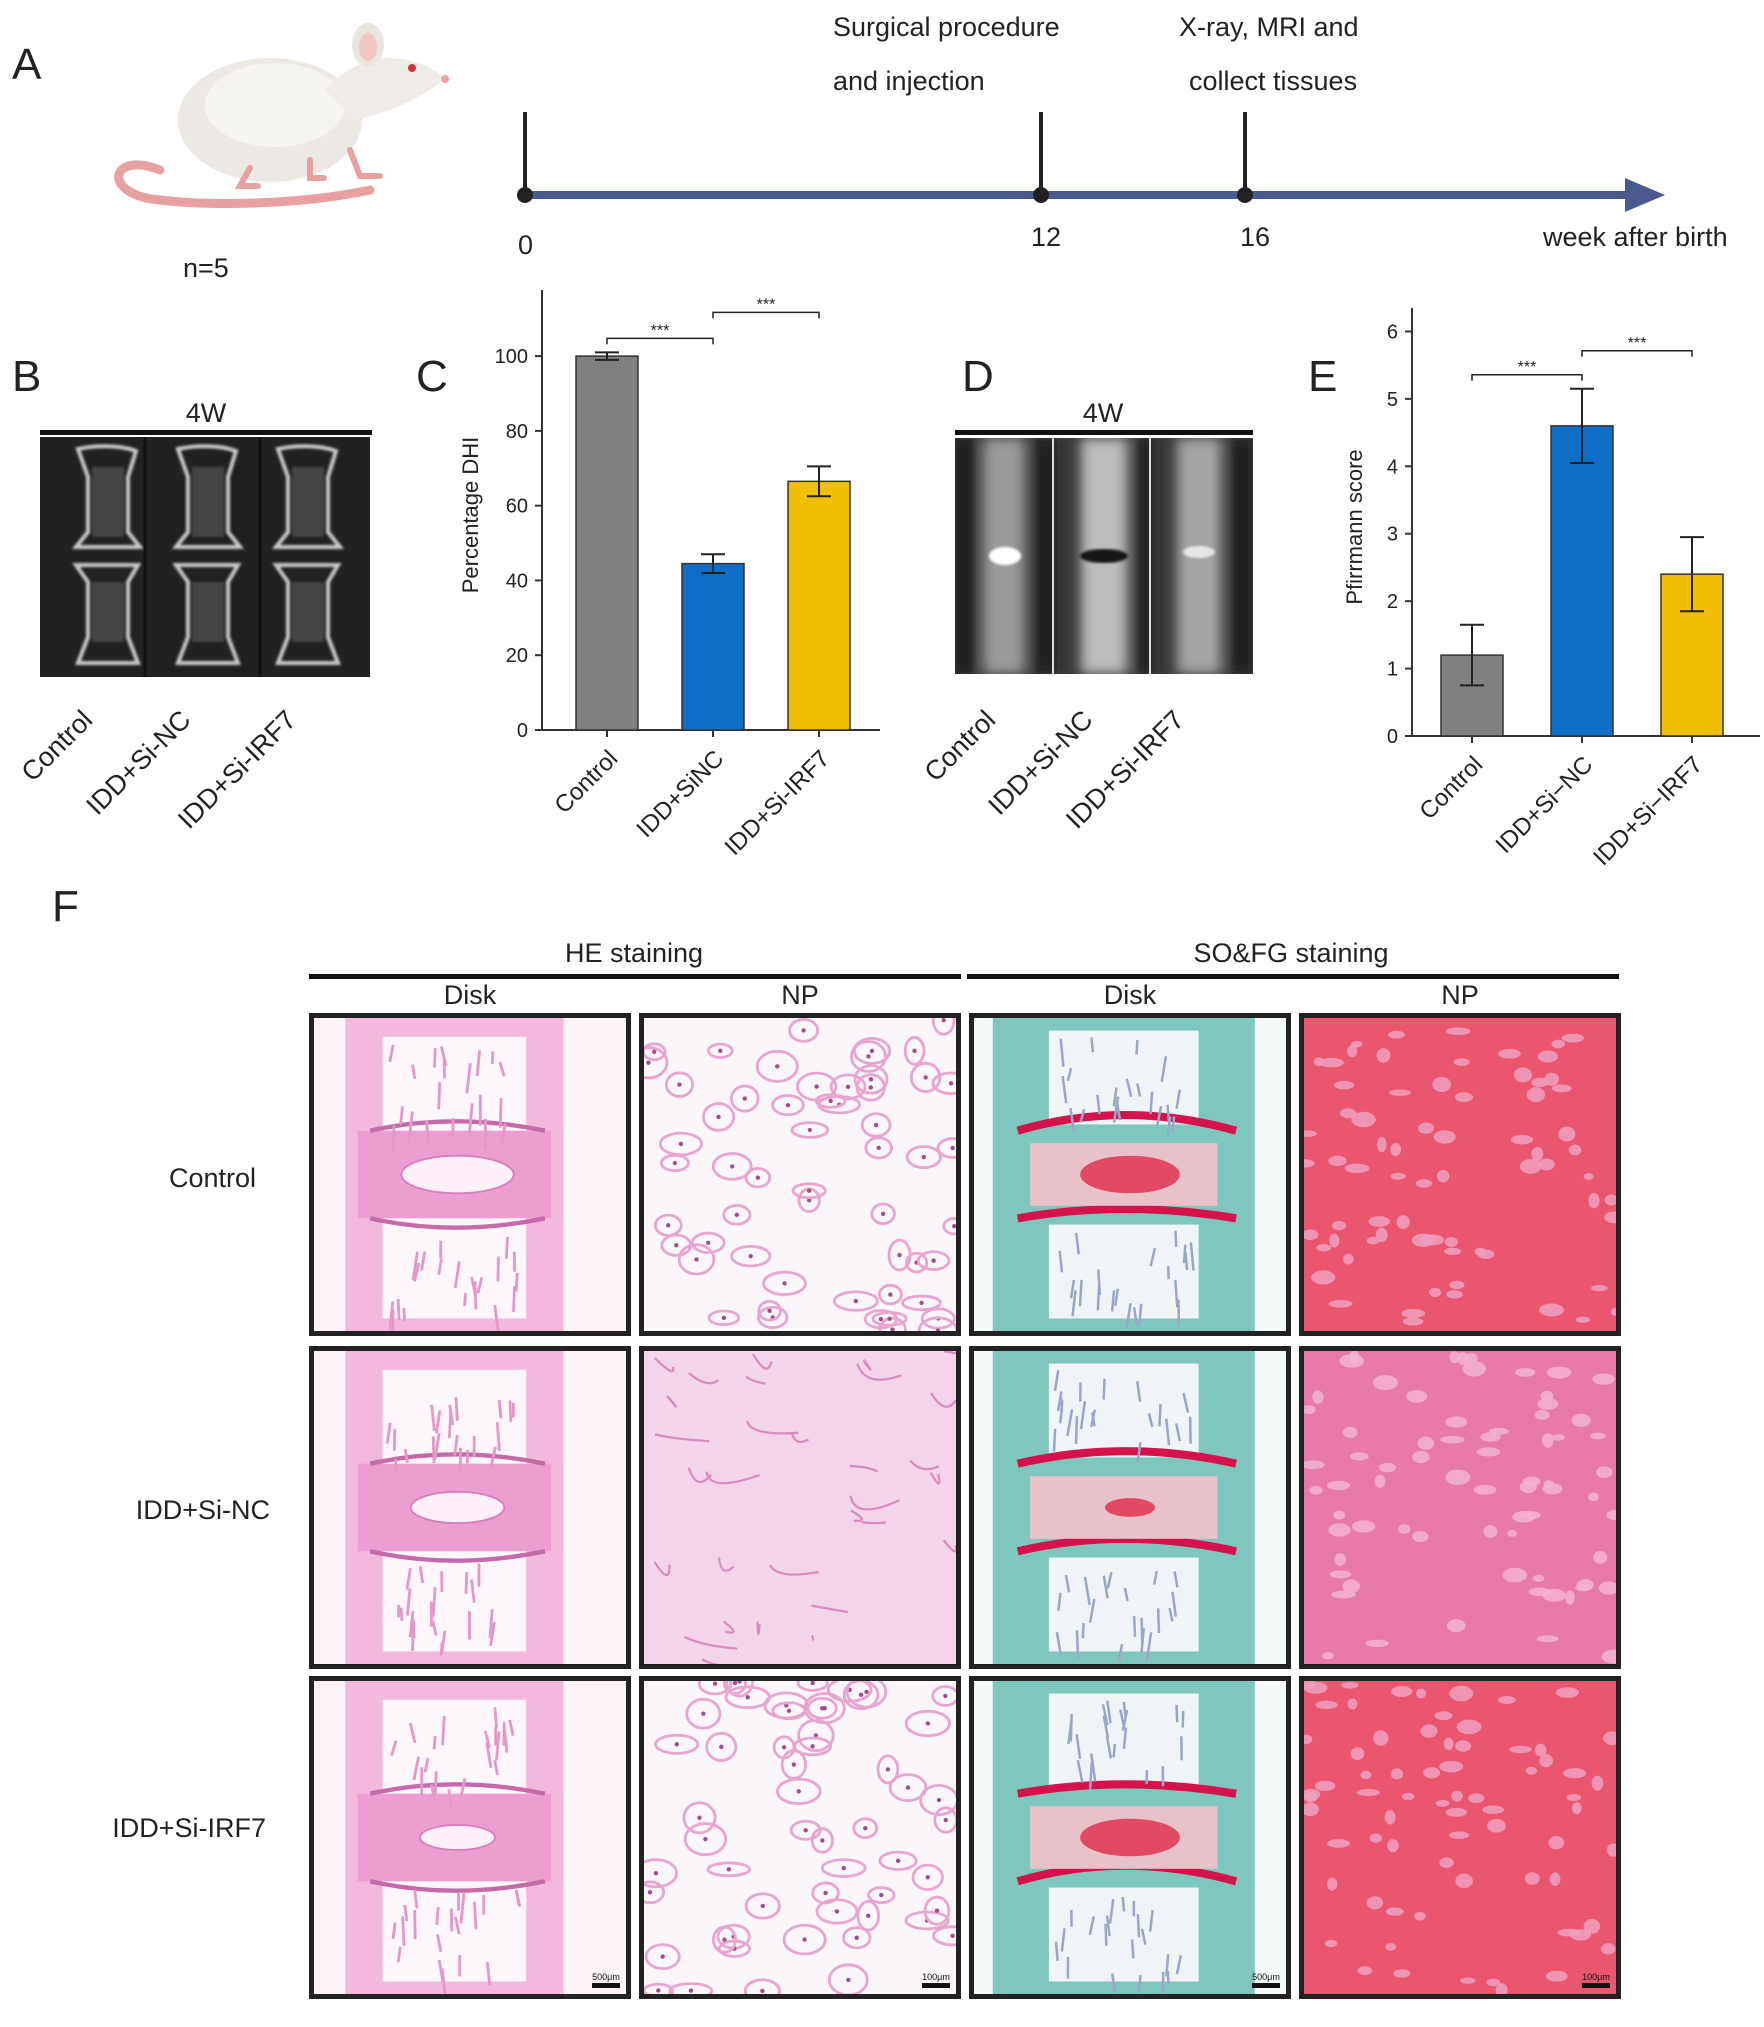 The width and height of the screenshot is (1764, 2027). I want to click on mri-image, so click(1104, 556).